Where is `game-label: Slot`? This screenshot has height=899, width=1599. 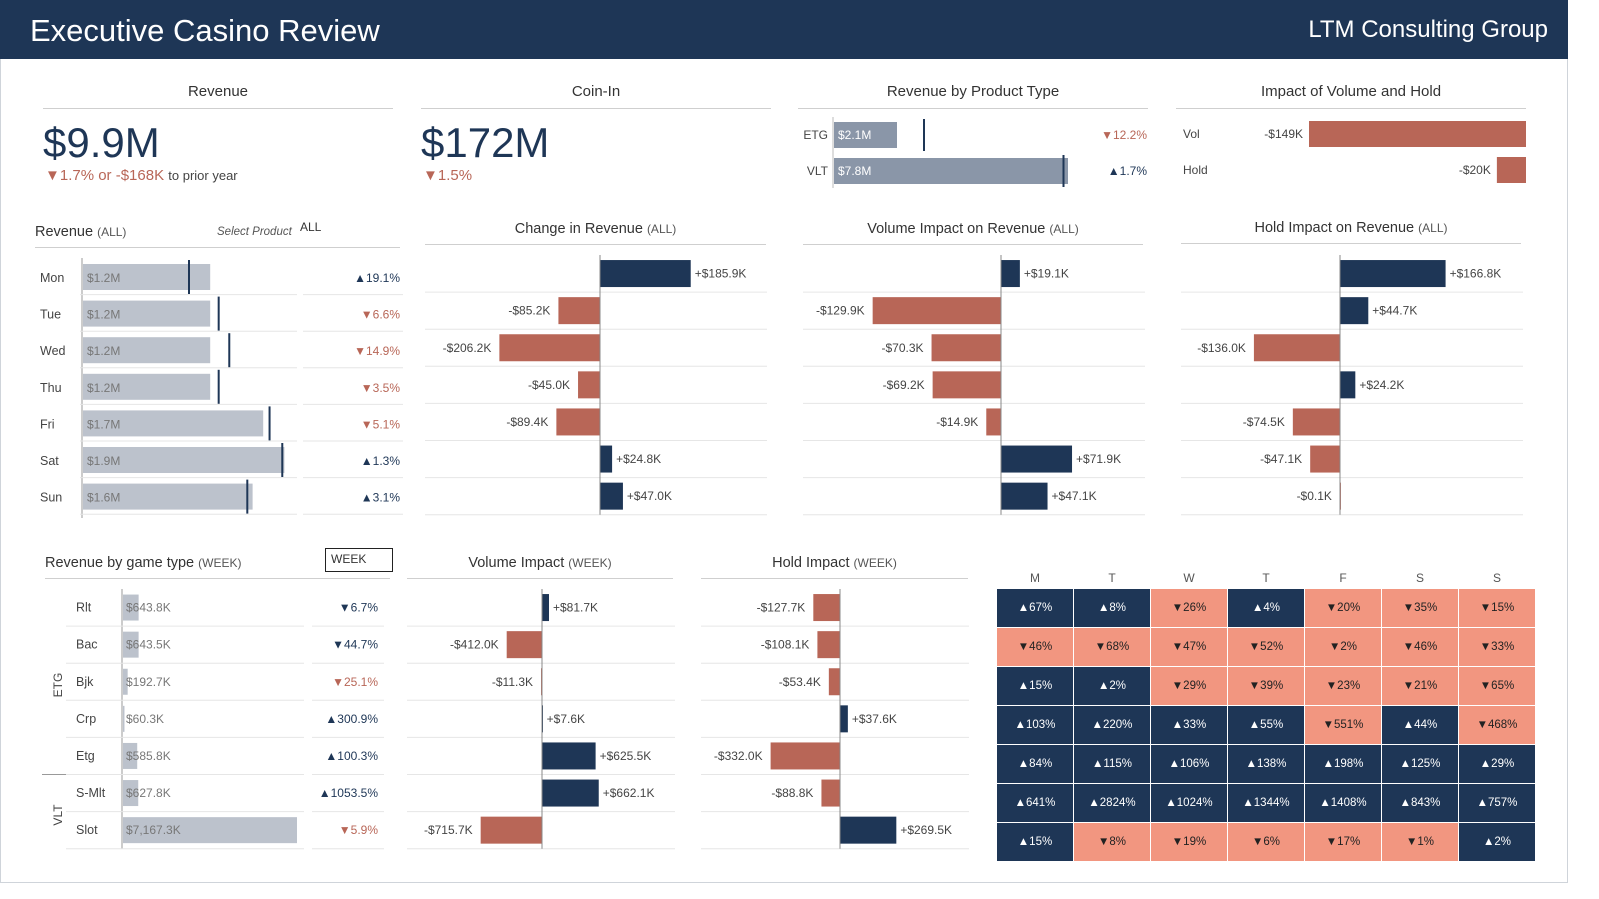
game-label: Slot is located at coordinates (87, 830).